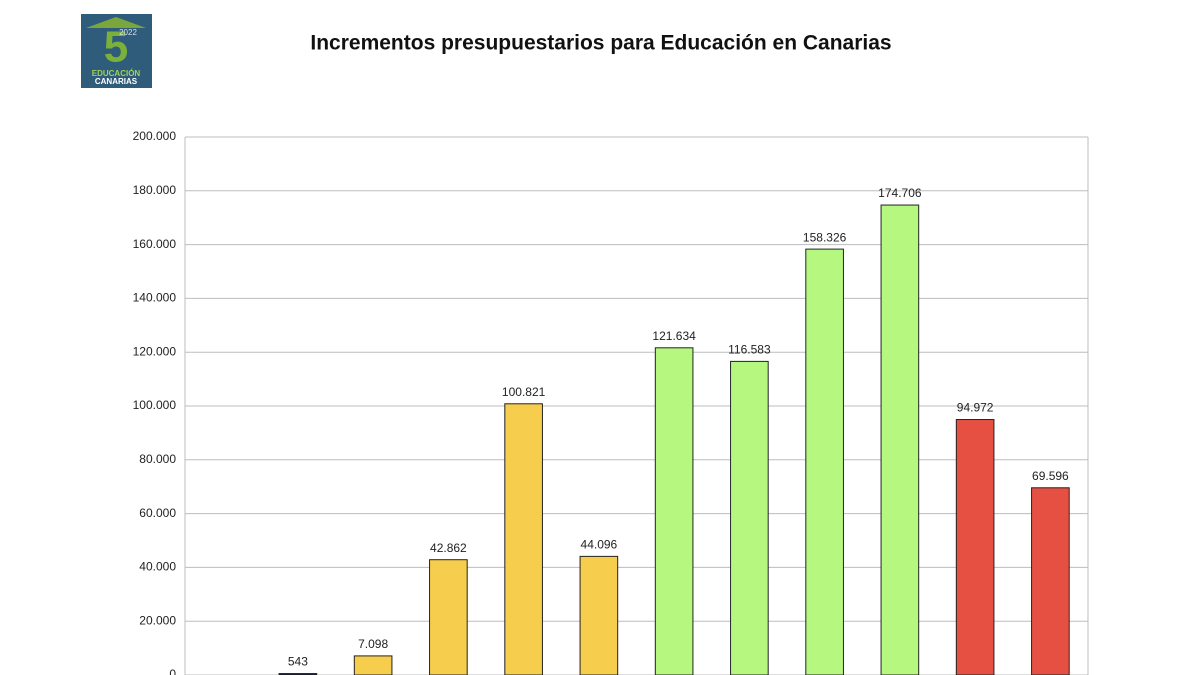 The width and height of the screenshot is (1200, 675). I want to click on y-tick-label: 160.000, so click(155, 244).